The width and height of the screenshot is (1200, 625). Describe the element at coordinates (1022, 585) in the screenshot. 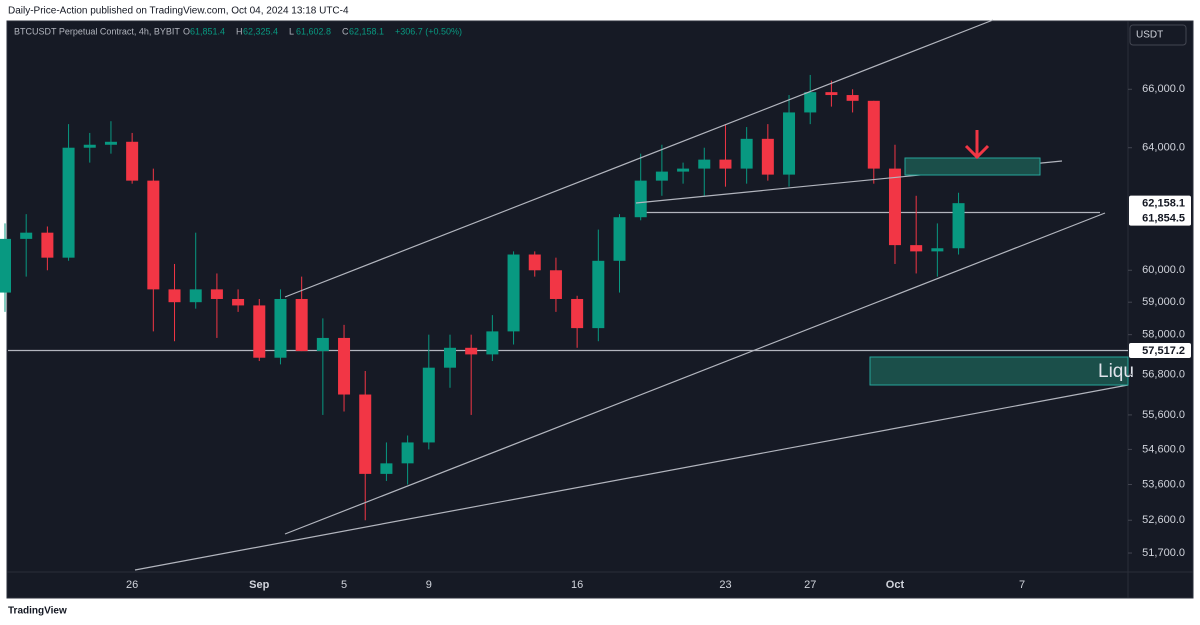

I see `x-tick-label: 7` at that location.